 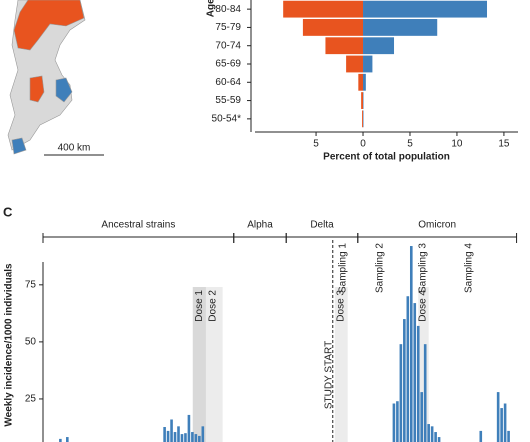 What do you see at coordinates (31, 284) in the screenshot?
I see `y-tick-label: 75` at bounding box center [31, 284].